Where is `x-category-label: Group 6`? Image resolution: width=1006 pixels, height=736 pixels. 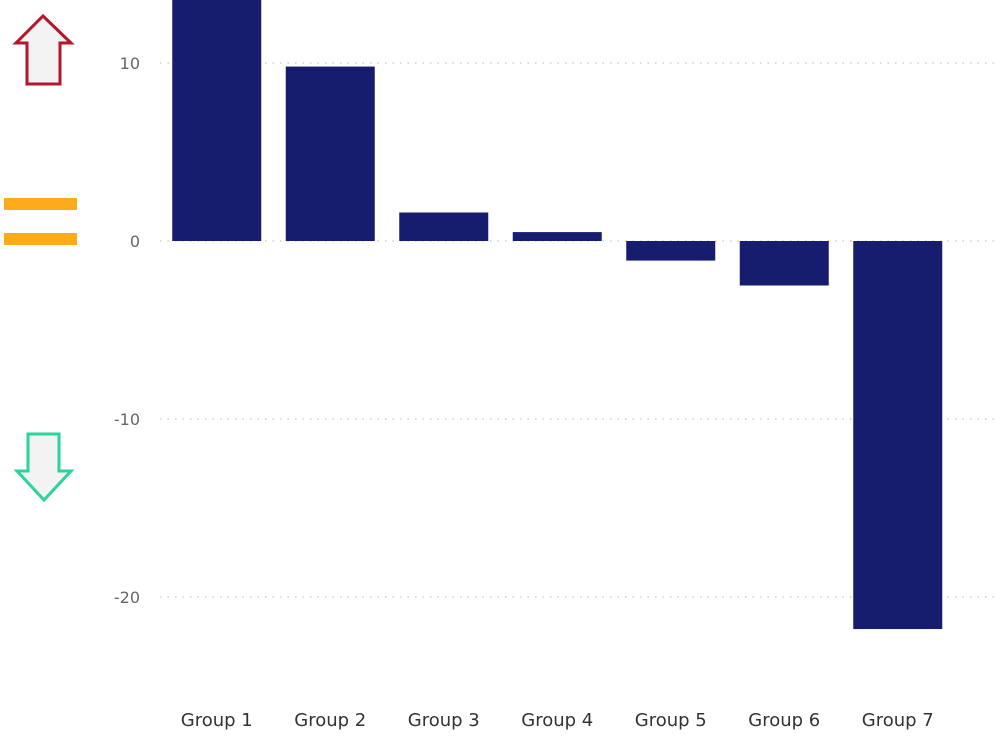 x-category-label: Group 6 is located at coordinates (784, 720).